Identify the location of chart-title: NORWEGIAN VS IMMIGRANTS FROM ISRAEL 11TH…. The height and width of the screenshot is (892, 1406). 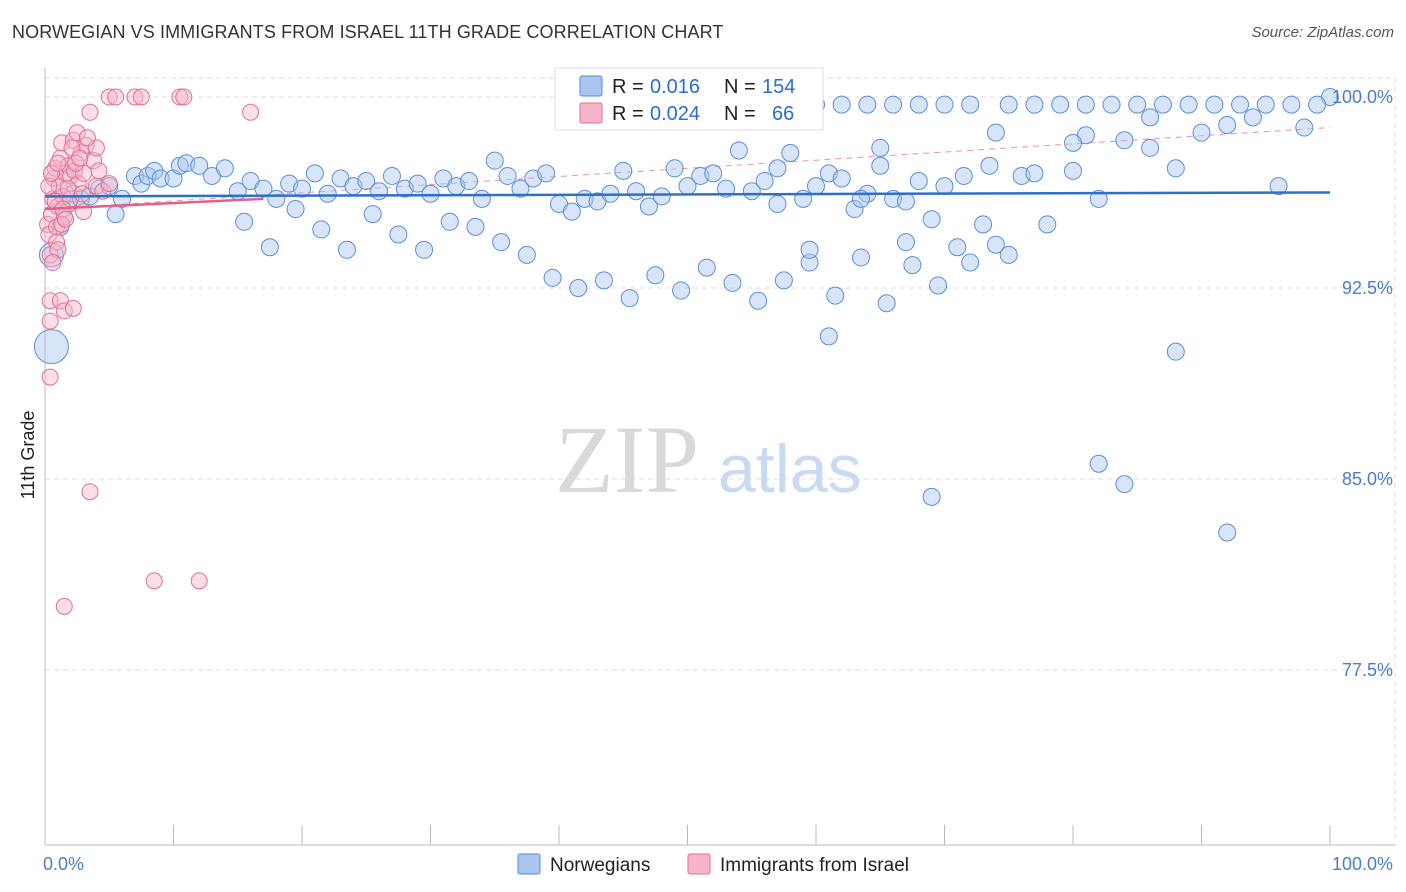
(368, 32).